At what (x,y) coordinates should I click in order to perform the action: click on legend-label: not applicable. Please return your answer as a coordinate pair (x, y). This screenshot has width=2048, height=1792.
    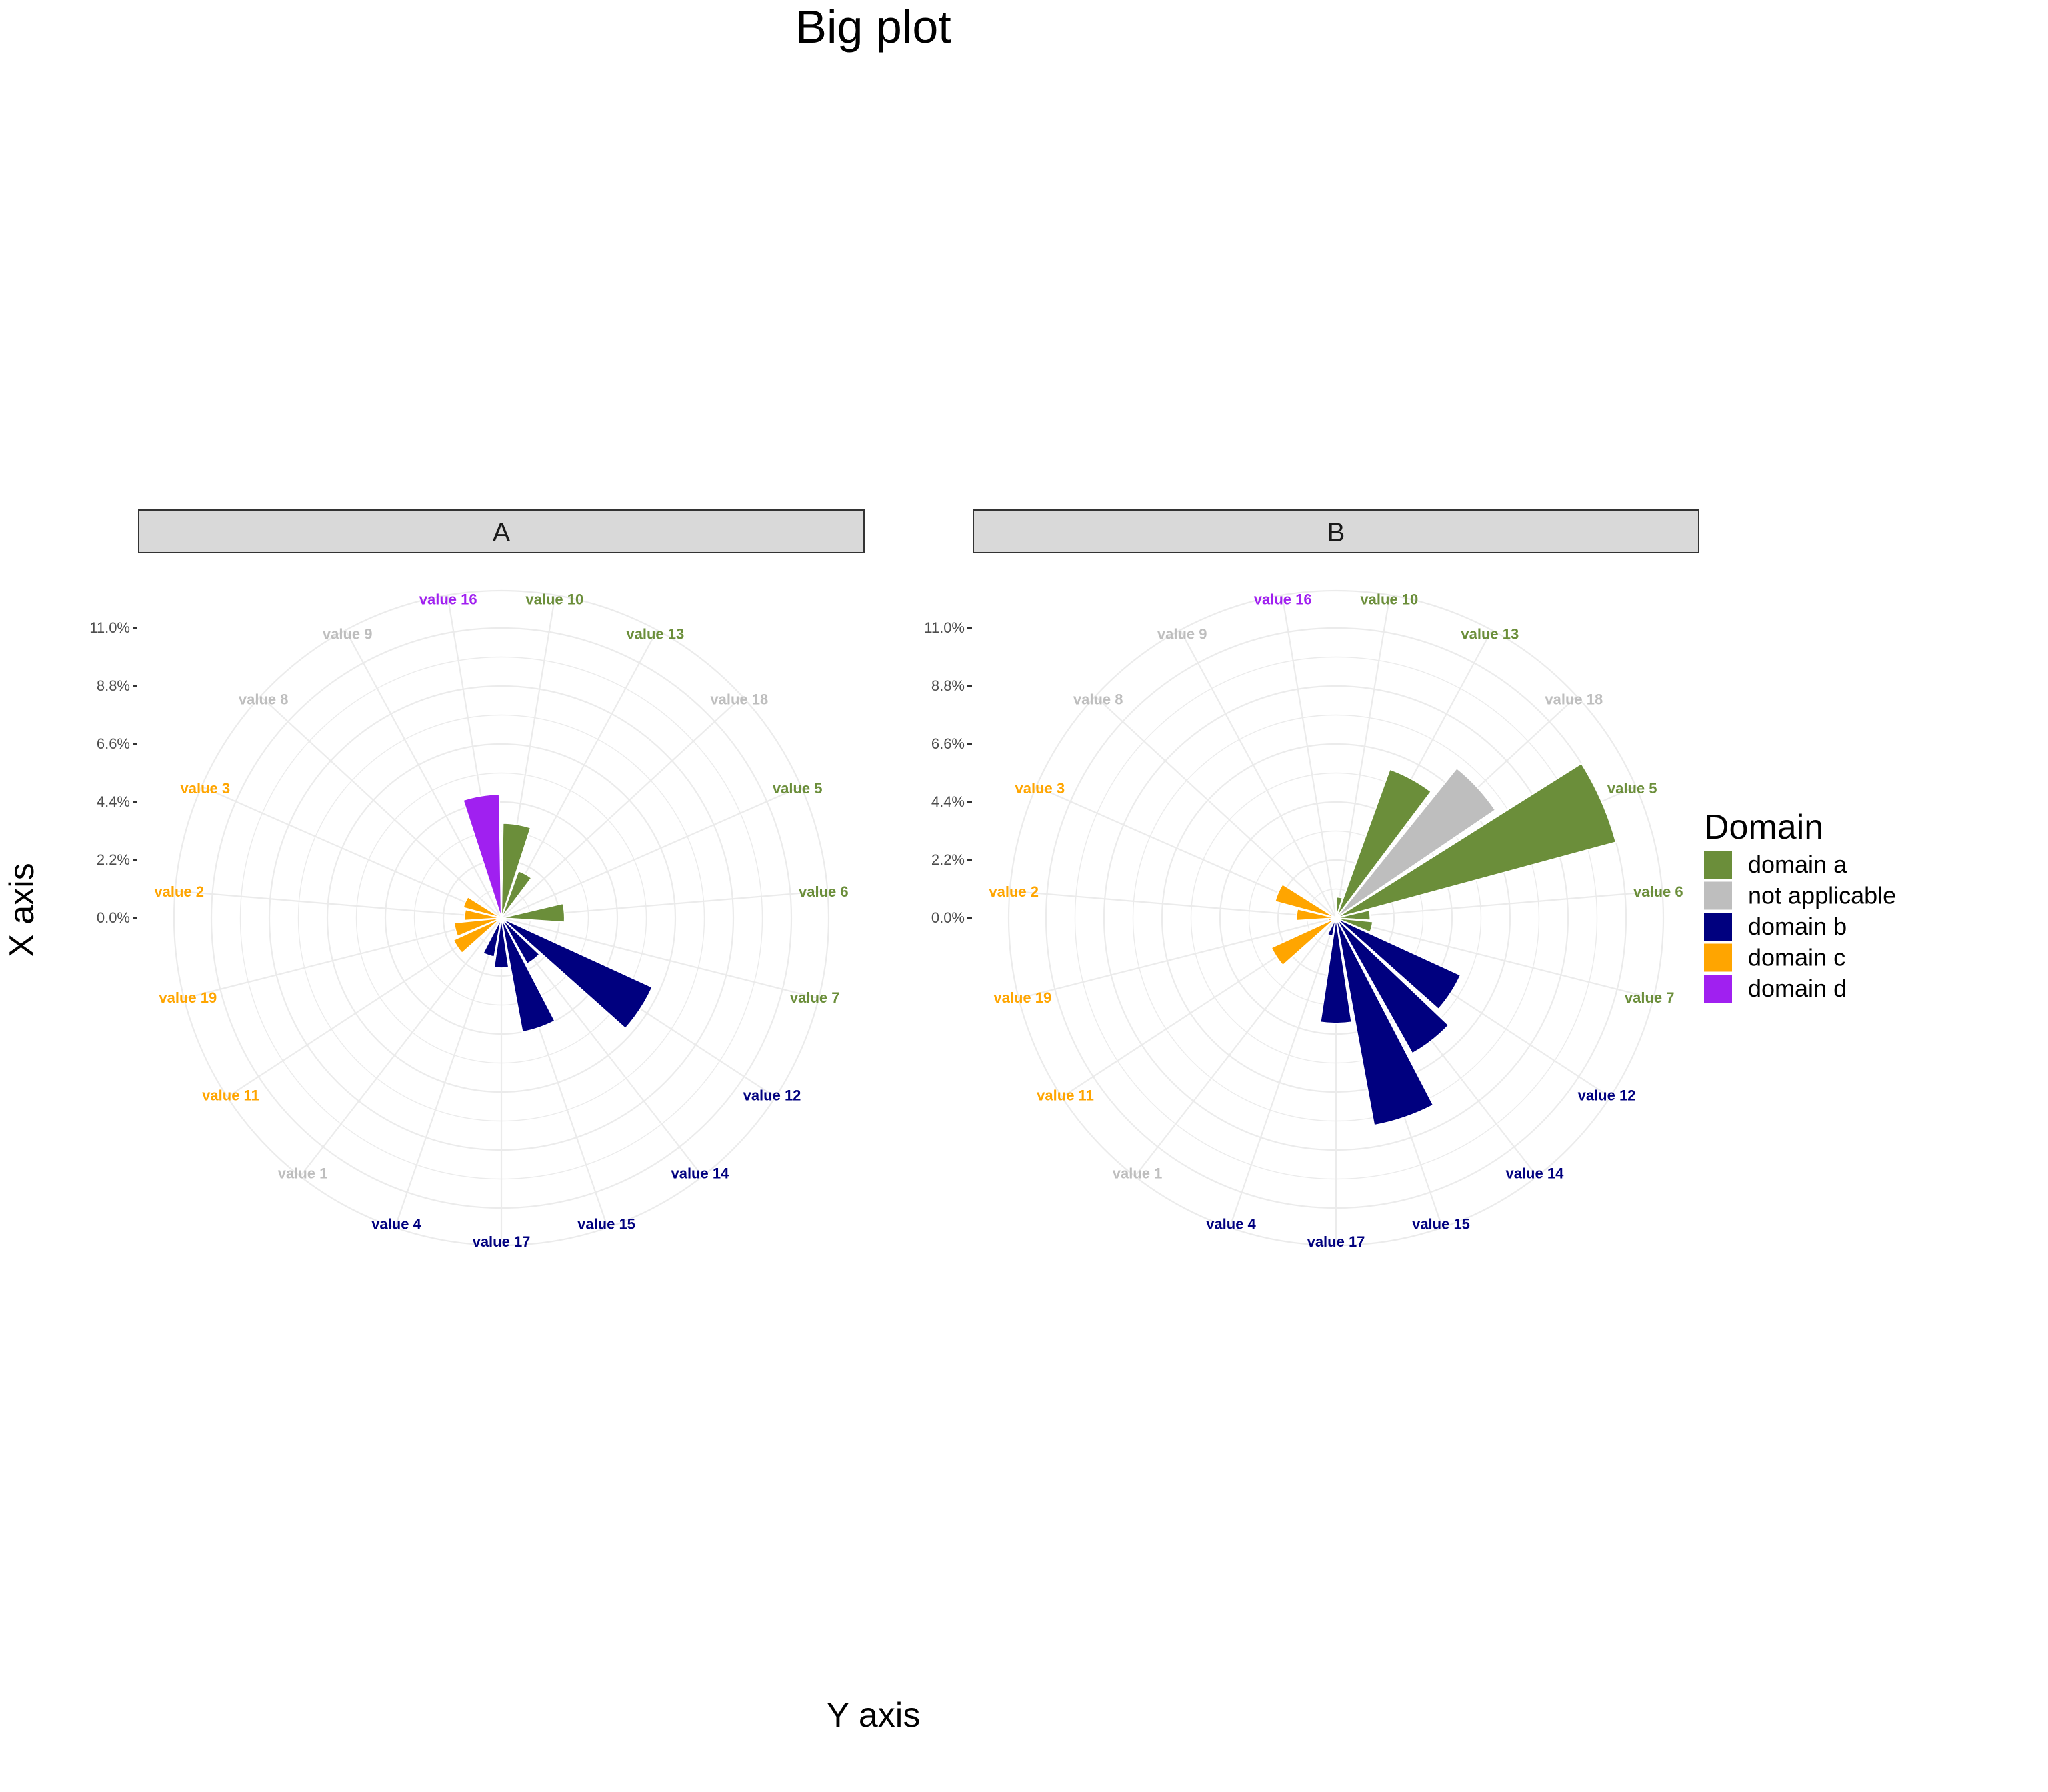
    Looking at the image, I should click on (1822, 895).